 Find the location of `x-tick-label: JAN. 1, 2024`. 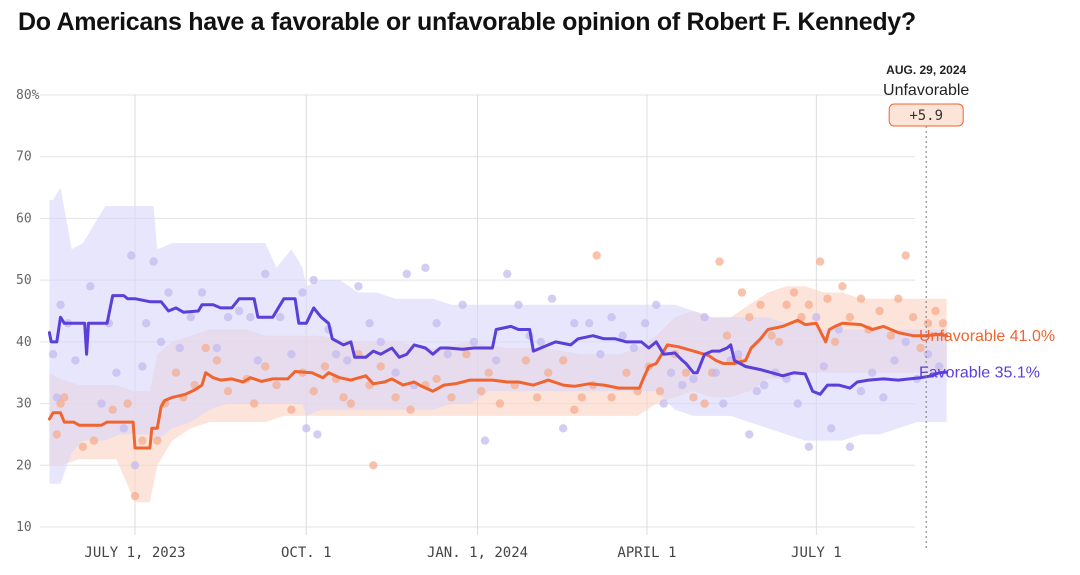

x-tick-label: JAN. 1, 2024 is located at coordinates (477, 553).